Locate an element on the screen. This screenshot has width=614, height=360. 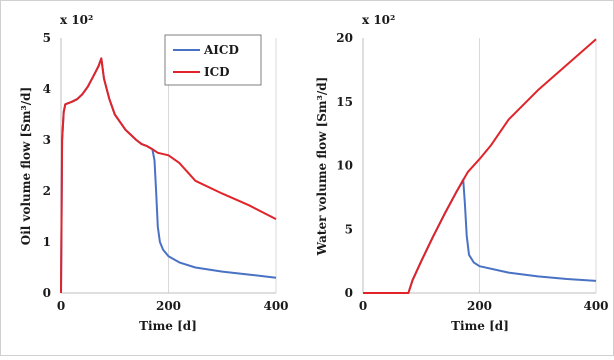
legend-label-aicd: AICD is located at coordinates (221, 50).